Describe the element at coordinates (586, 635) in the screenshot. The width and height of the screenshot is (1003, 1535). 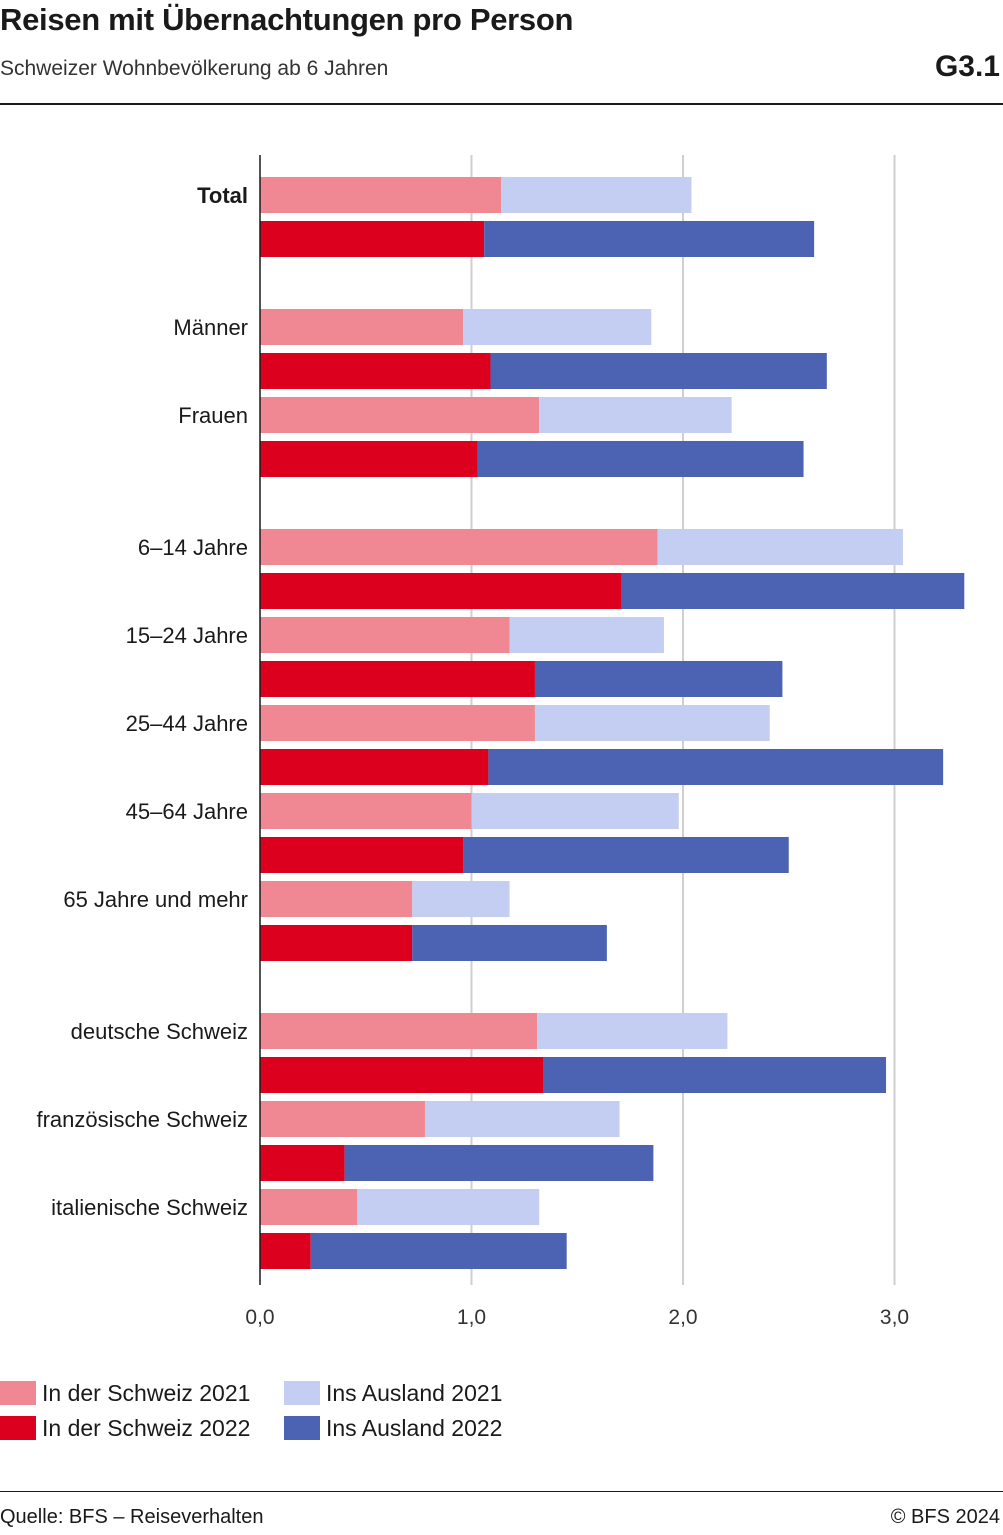
I see `bar-15-24-jahre-ausland-2021` at that location.